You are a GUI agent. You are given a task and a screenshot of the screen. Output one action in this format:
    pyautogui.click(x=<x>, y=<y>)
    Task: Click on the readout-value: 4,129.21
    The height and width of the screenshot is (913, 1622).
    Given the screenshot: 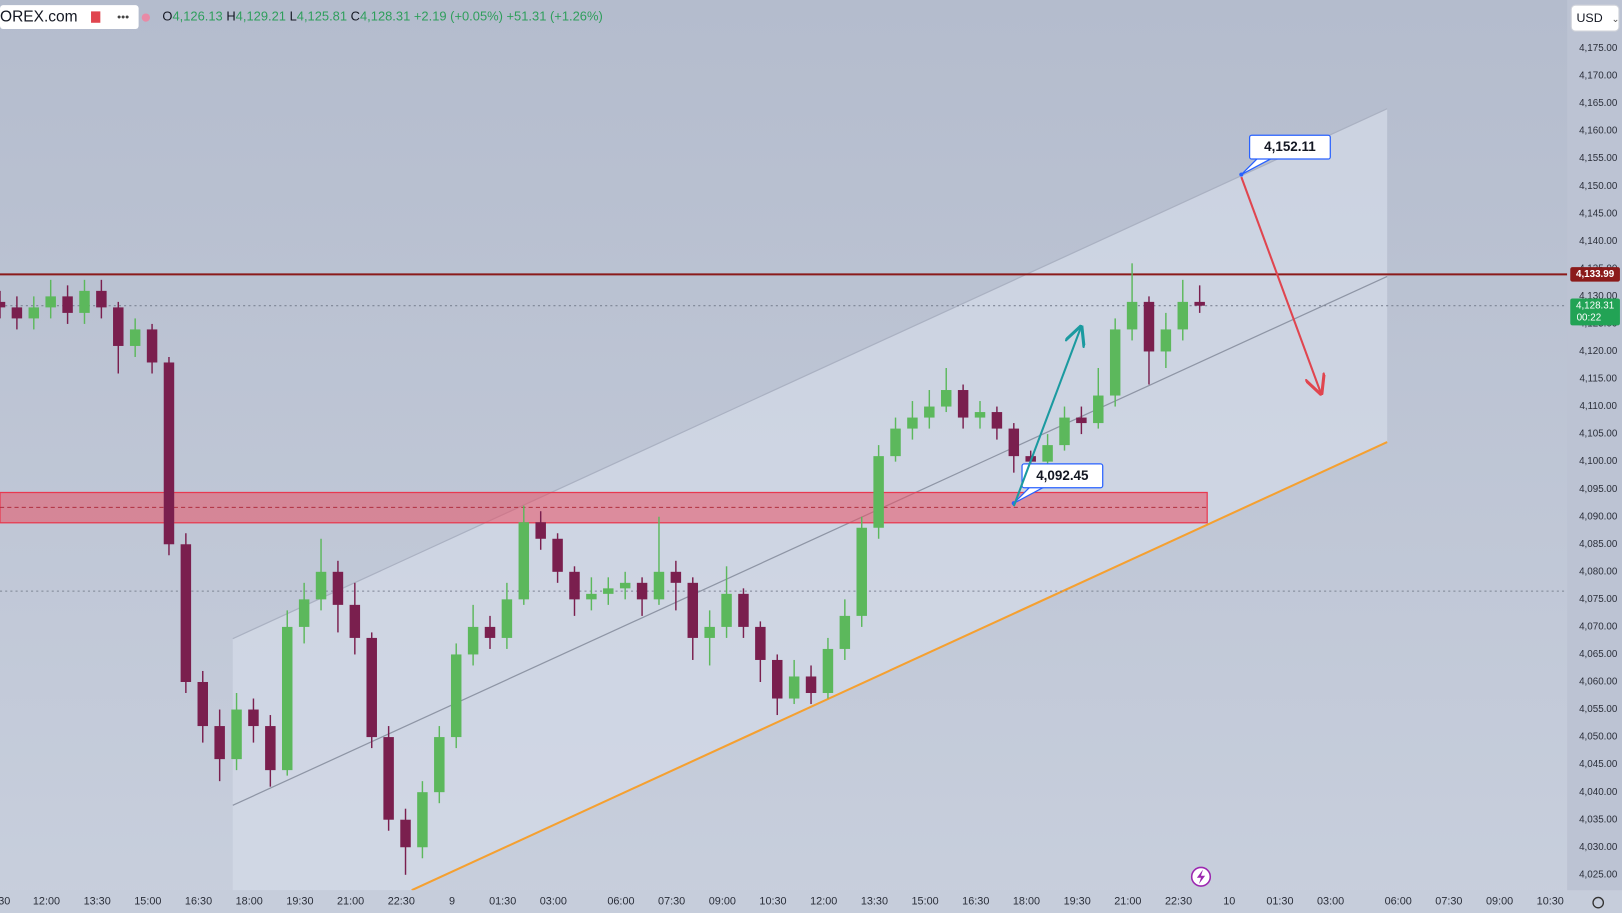 What is the action you would take?
    pyautogui.click(x=261, y=16)
    